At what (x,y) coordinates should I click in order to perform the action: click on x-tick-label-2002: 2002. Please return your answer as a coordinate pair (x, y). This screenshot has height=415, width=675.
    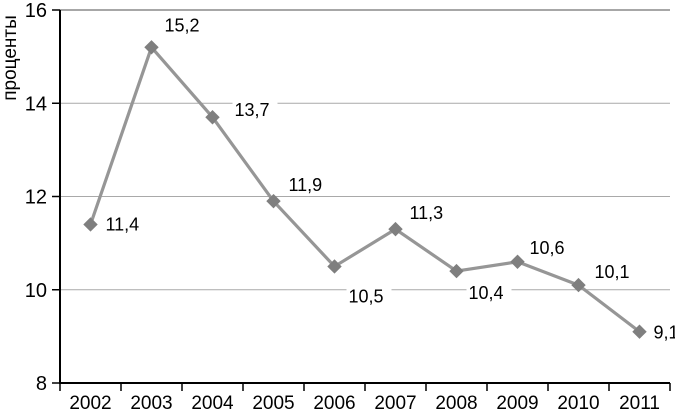
    Looking at the image, I should click on (90, 403).